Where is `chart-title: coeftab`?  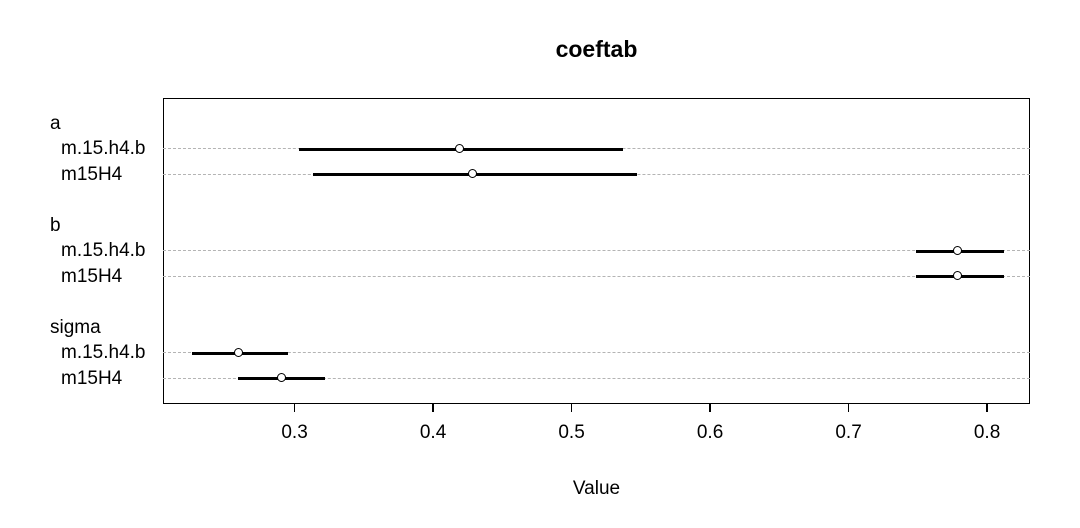
chart-title: coeftab is located at coordinates (596, 49).